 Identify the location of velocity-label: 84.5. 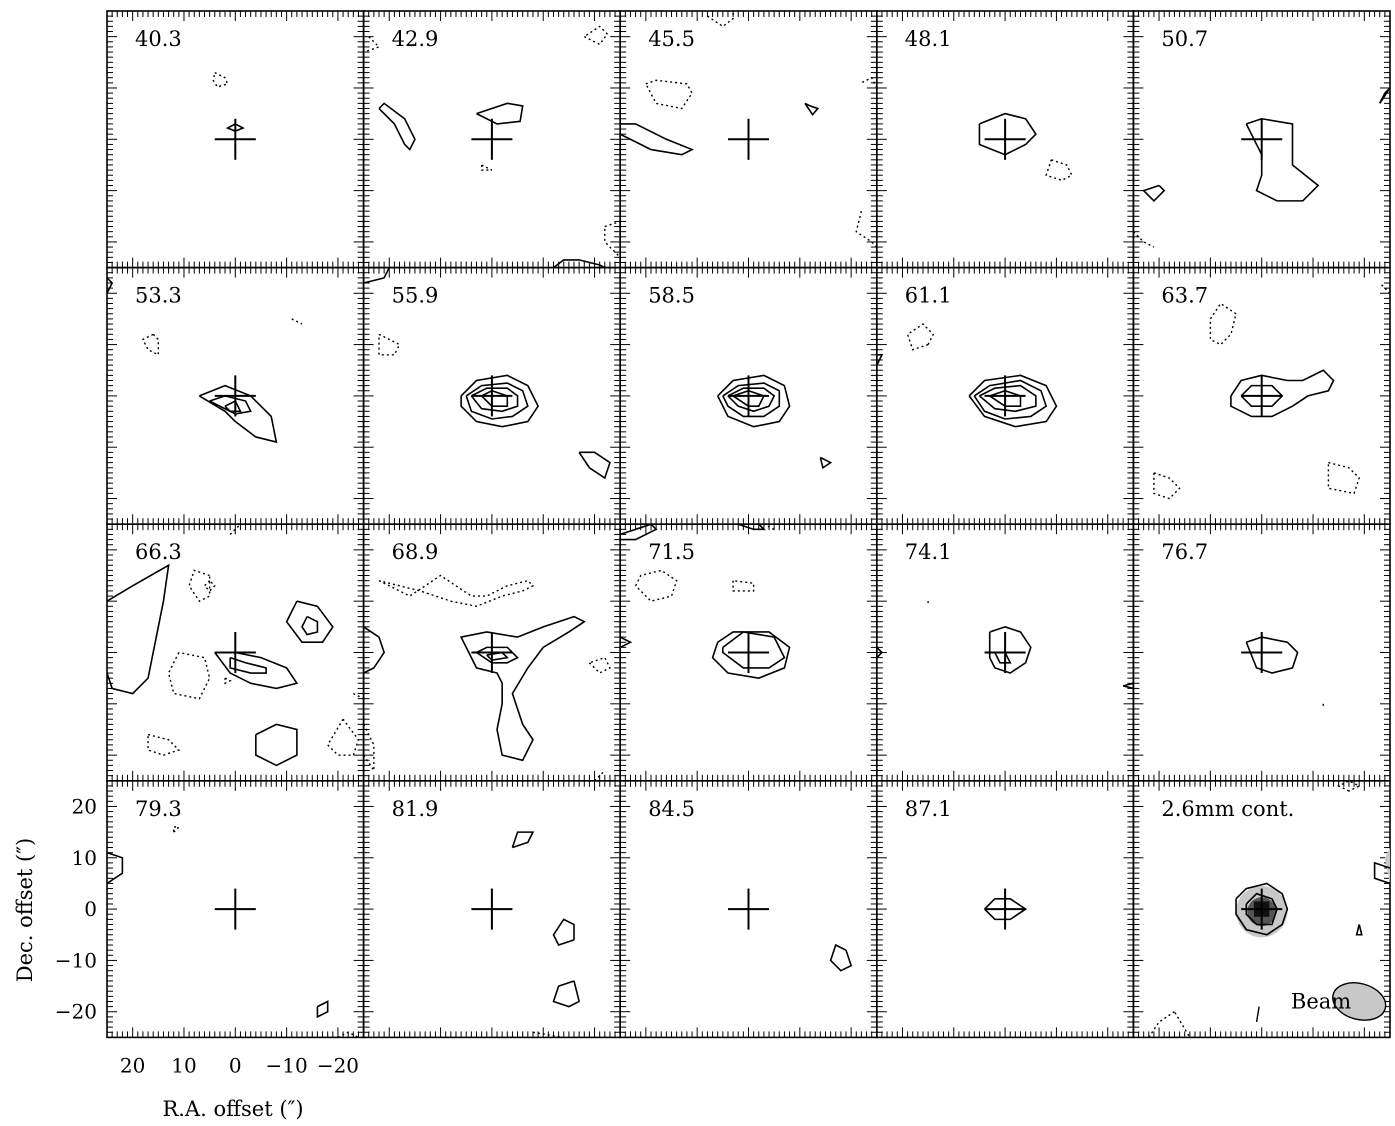
(671, 809).